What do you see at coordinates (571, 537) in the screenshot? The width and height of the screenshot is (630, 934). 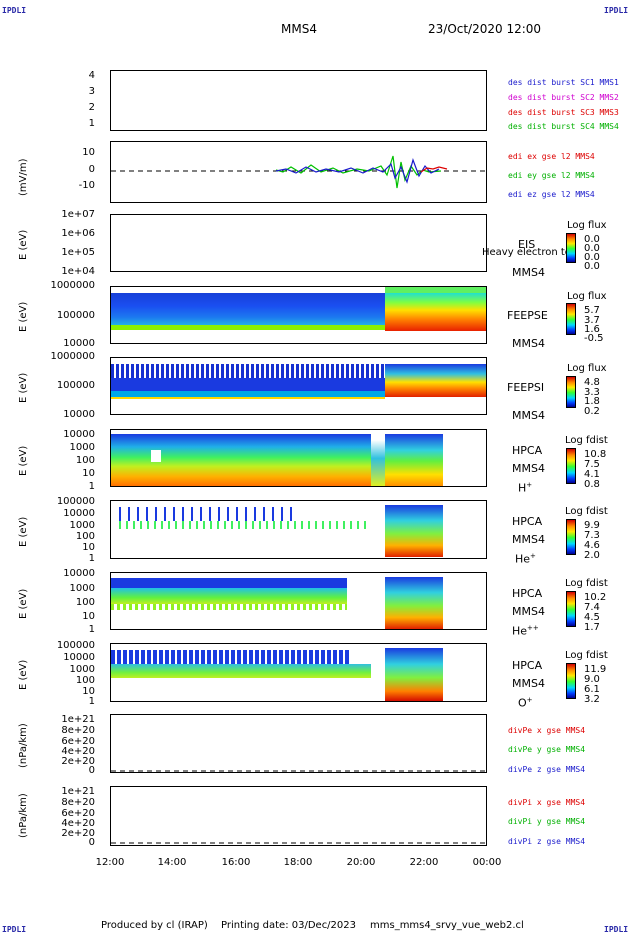 I see `colorbar-hpca-he` at bounding box center [571, 537].